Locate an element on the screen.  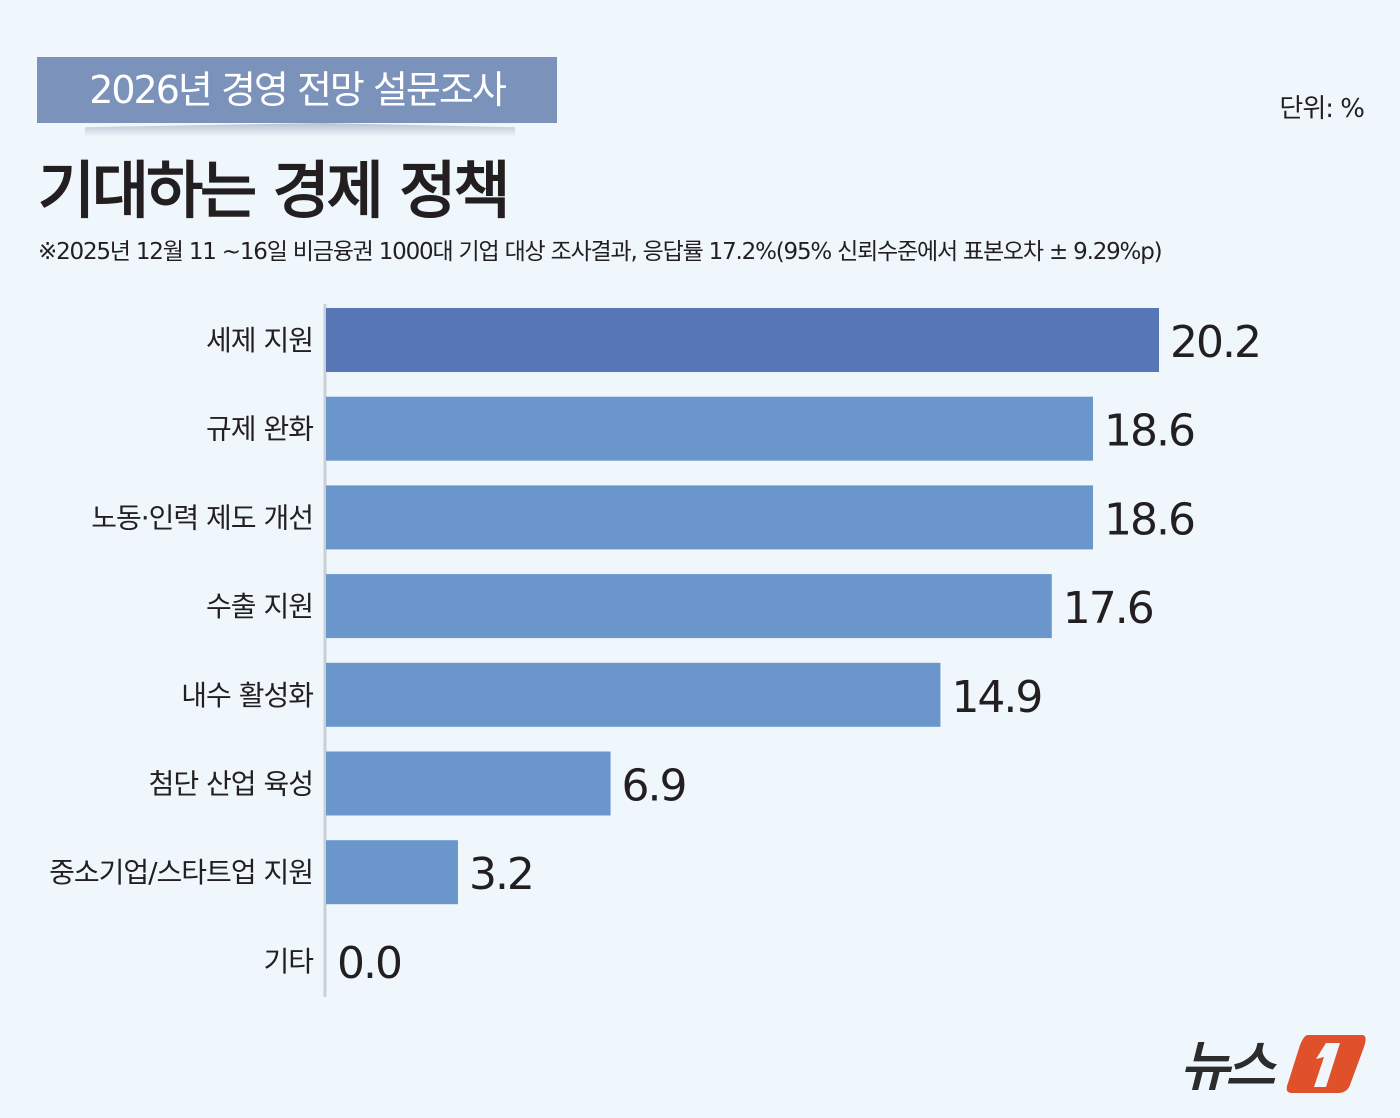
value-label: 20.2 is located at coordinates (1215, 342).